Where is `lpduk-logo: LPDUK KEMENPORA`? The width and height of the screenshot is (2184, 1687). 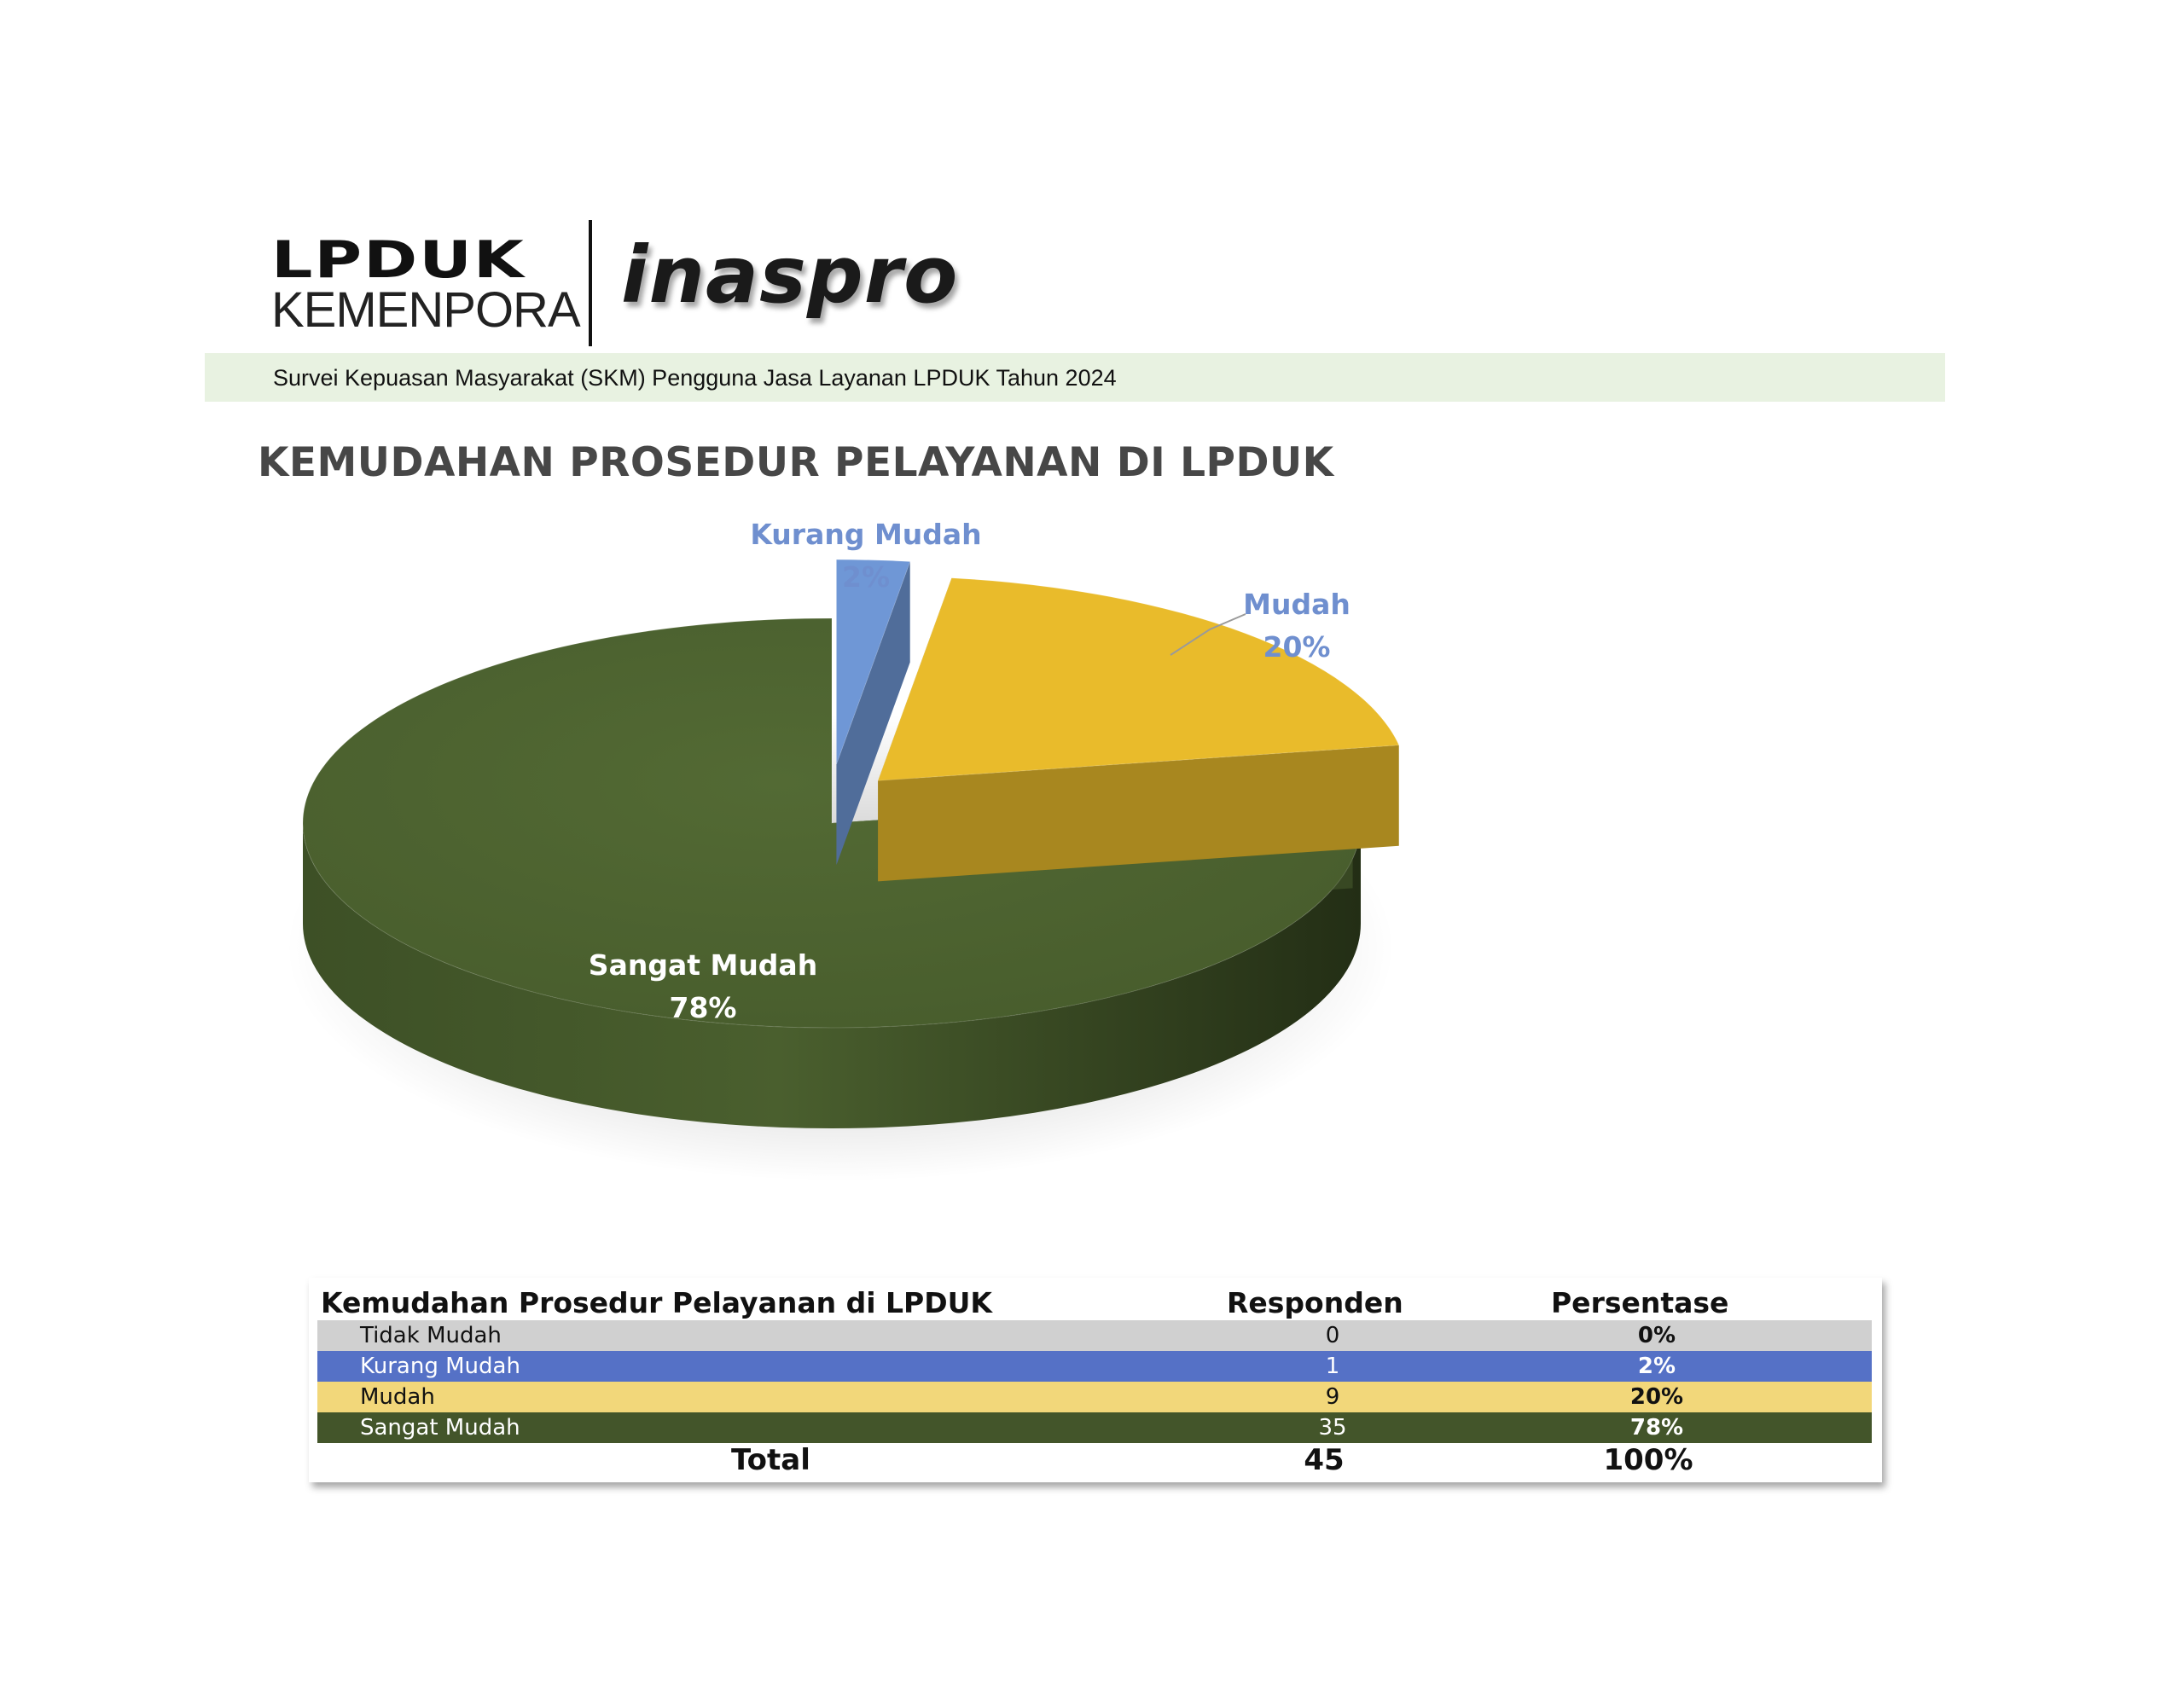
lpduk-logo: LPDUK KEMENPORA is located at coordinates (426, 285).